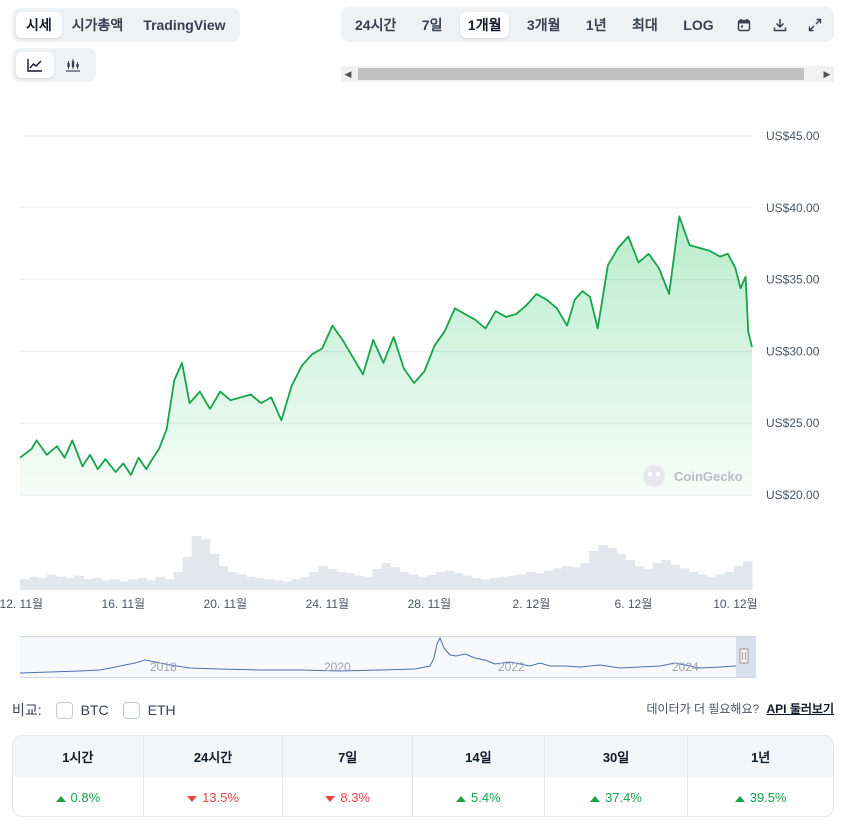  What do you see at coordinates (64, 710) in the screenshot?
I see `btc-checkbox` at bounding box center [64, 710].